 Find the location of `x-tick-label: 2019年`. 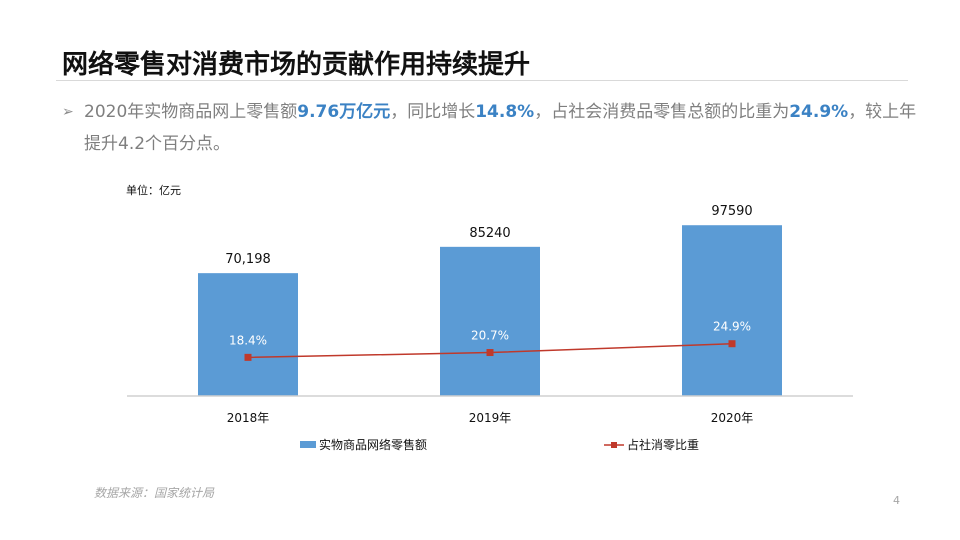

x-tick-label: 2019年 is located at coordinates (490, 418).